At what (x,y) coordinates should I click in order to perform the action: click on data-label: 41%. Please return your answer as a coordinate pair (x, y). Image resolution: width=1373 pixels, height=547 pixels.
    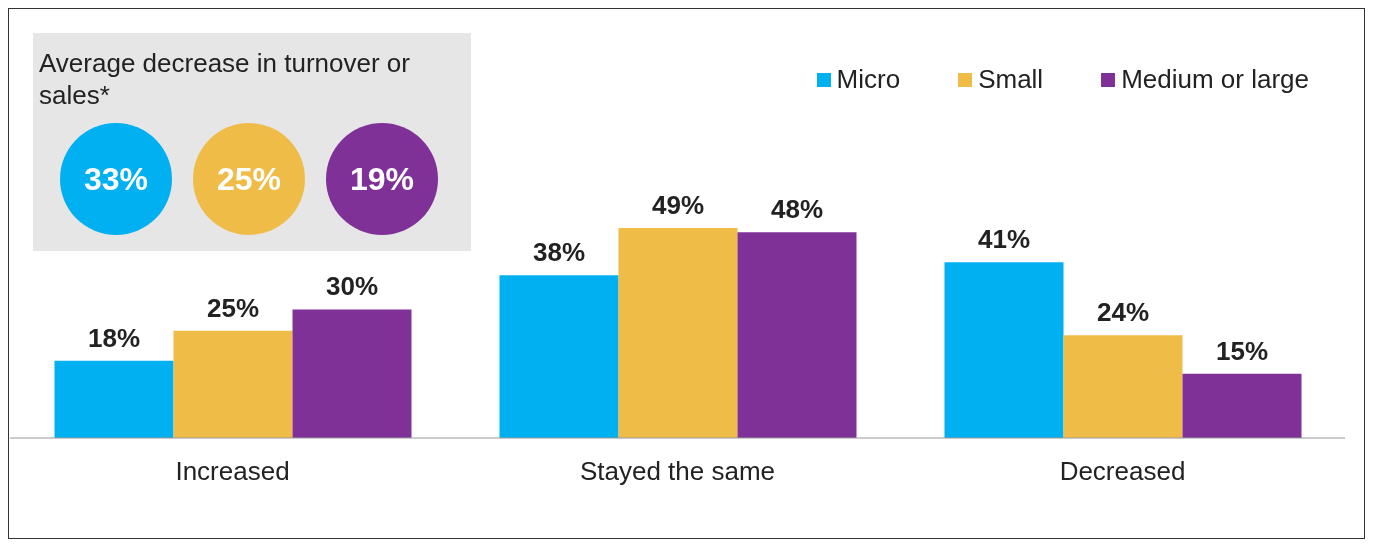
    Looking at the image, I should click on (1004, 239).